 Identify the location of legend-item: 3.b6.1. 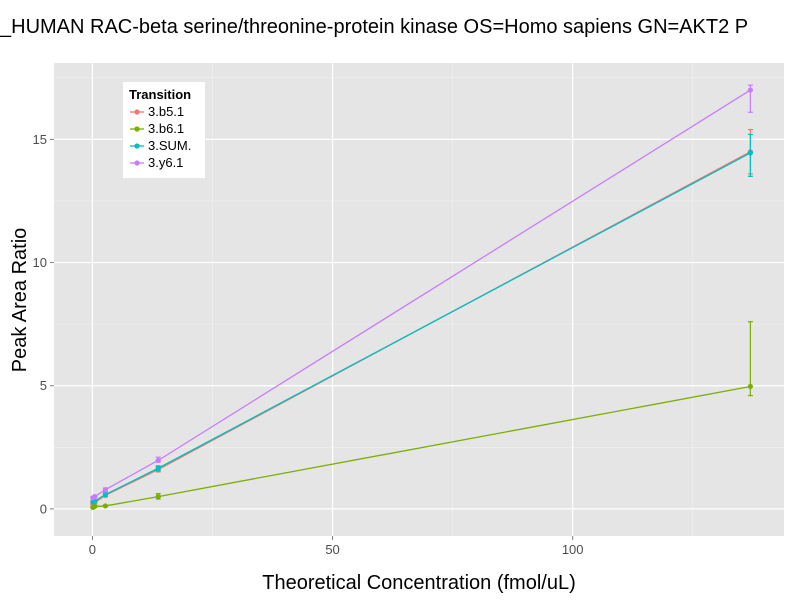
(157, 128).